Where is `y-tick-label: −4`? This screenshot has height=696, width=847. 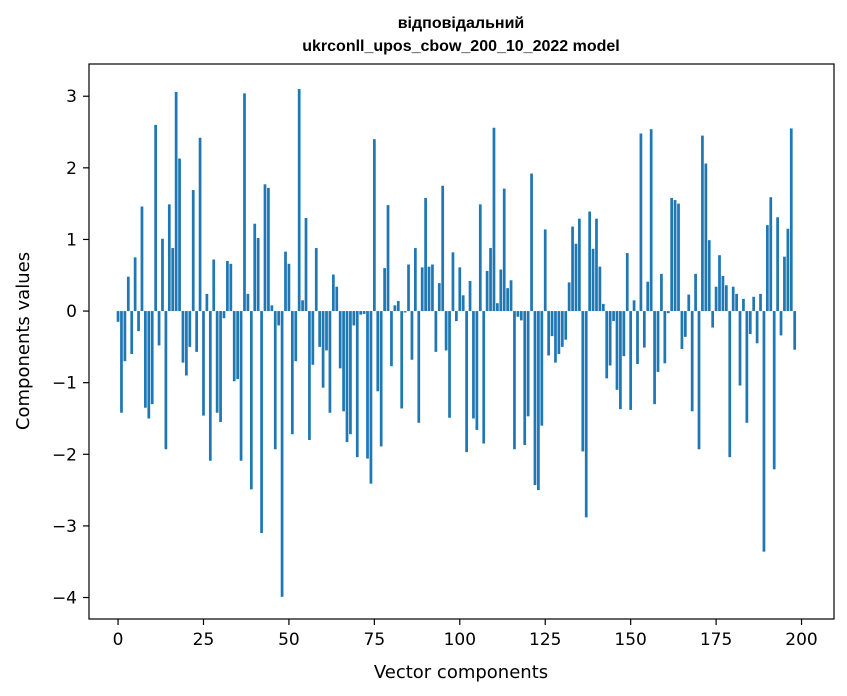 y-tick-label: −4 is located at coordinates (64, 599).